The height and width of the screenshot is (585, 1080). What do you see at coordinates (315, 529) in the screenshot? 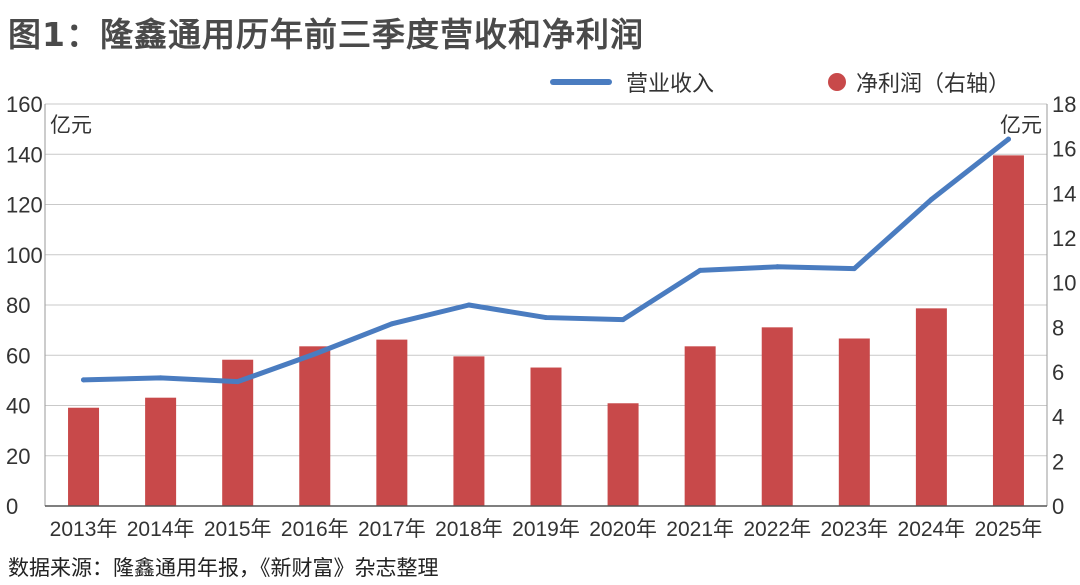
I see `x-tick-label: 2016年` at bounding box center [315, 529].